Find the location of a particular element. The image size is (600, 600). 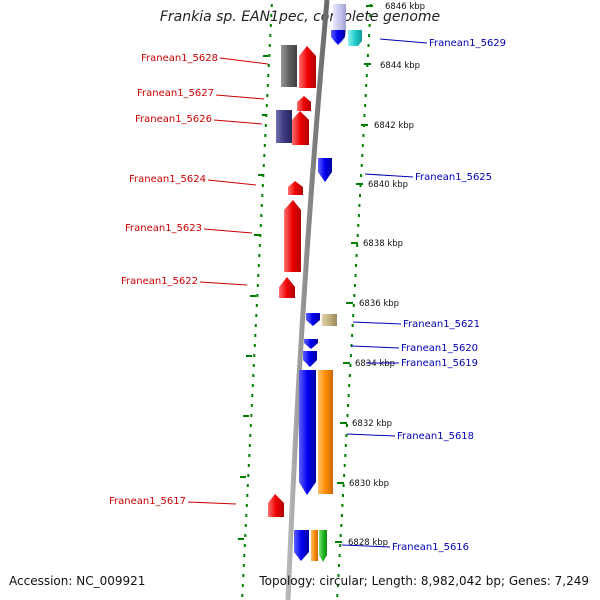

scale-tick: 6832 kbp is located at coordinates (366, 424).